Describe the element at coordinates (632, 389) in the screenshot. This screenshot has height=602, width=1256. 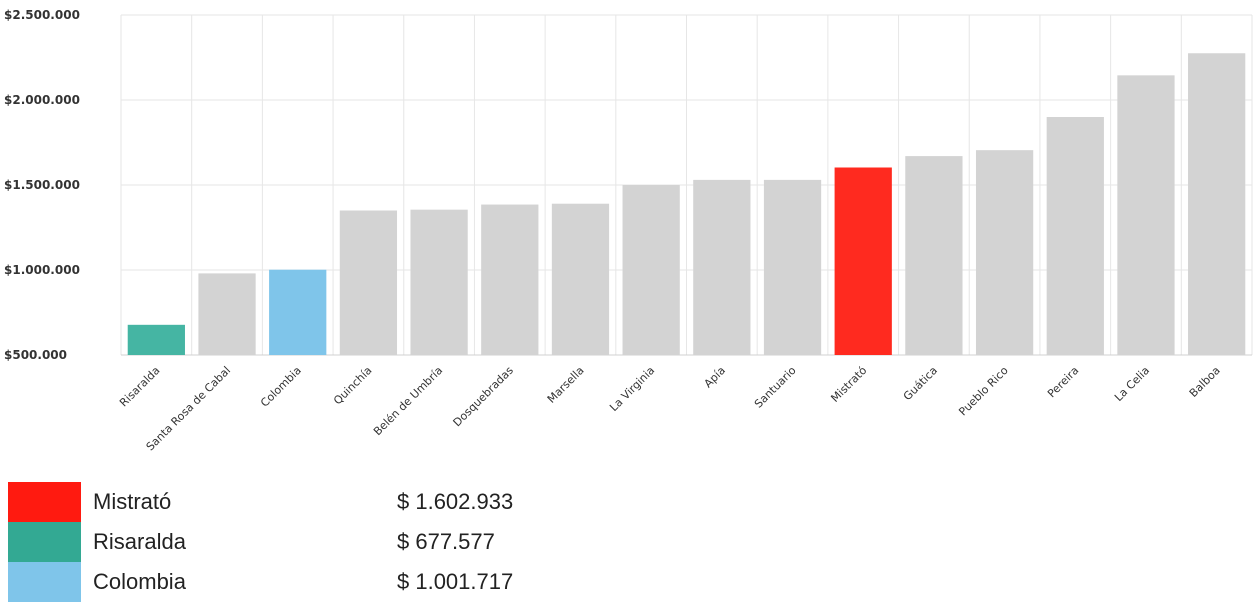
I see `x-tick-label: La Virginia` at that location.